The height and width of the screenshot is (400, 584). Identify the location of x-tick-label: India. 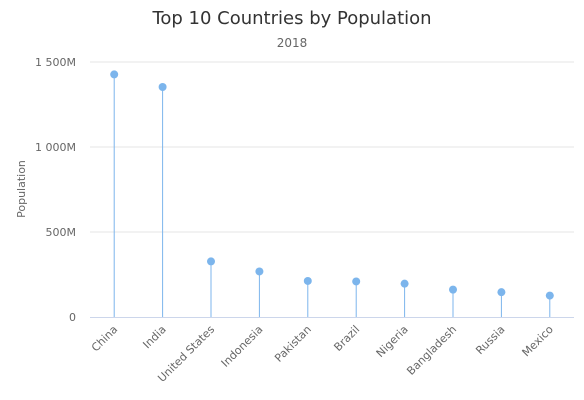
(154, 337).